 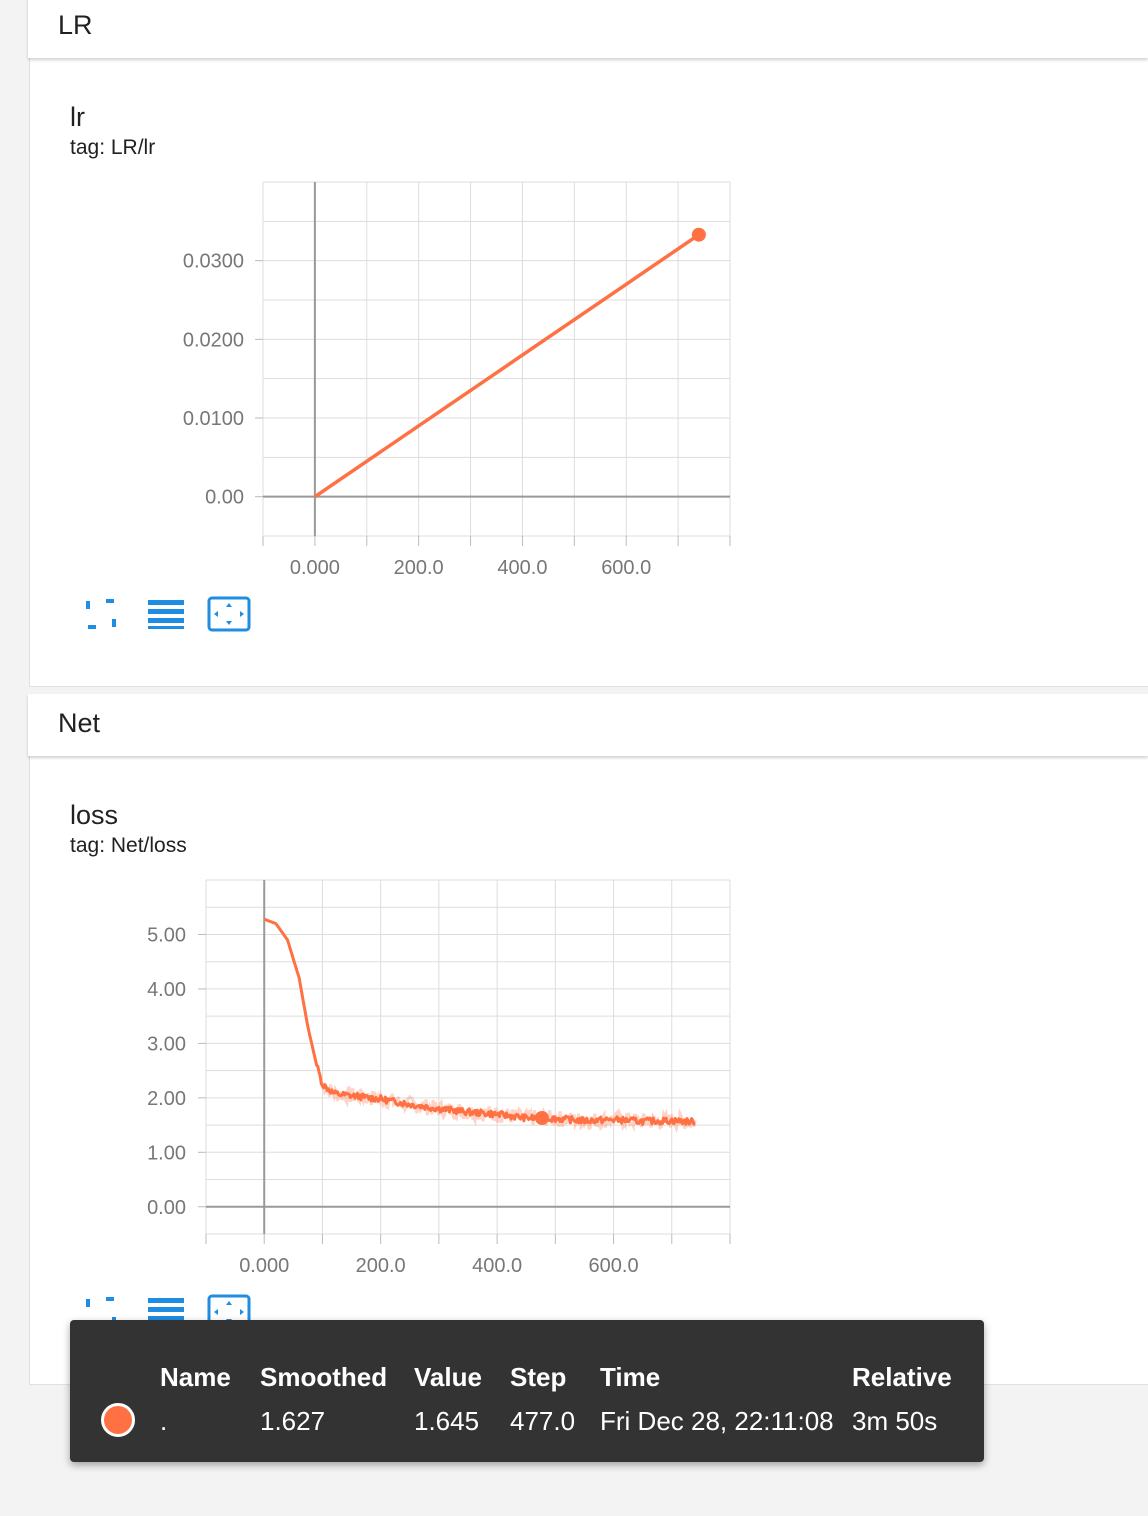 I want to click on section-header-net: Net, so click(x=588, y=725).